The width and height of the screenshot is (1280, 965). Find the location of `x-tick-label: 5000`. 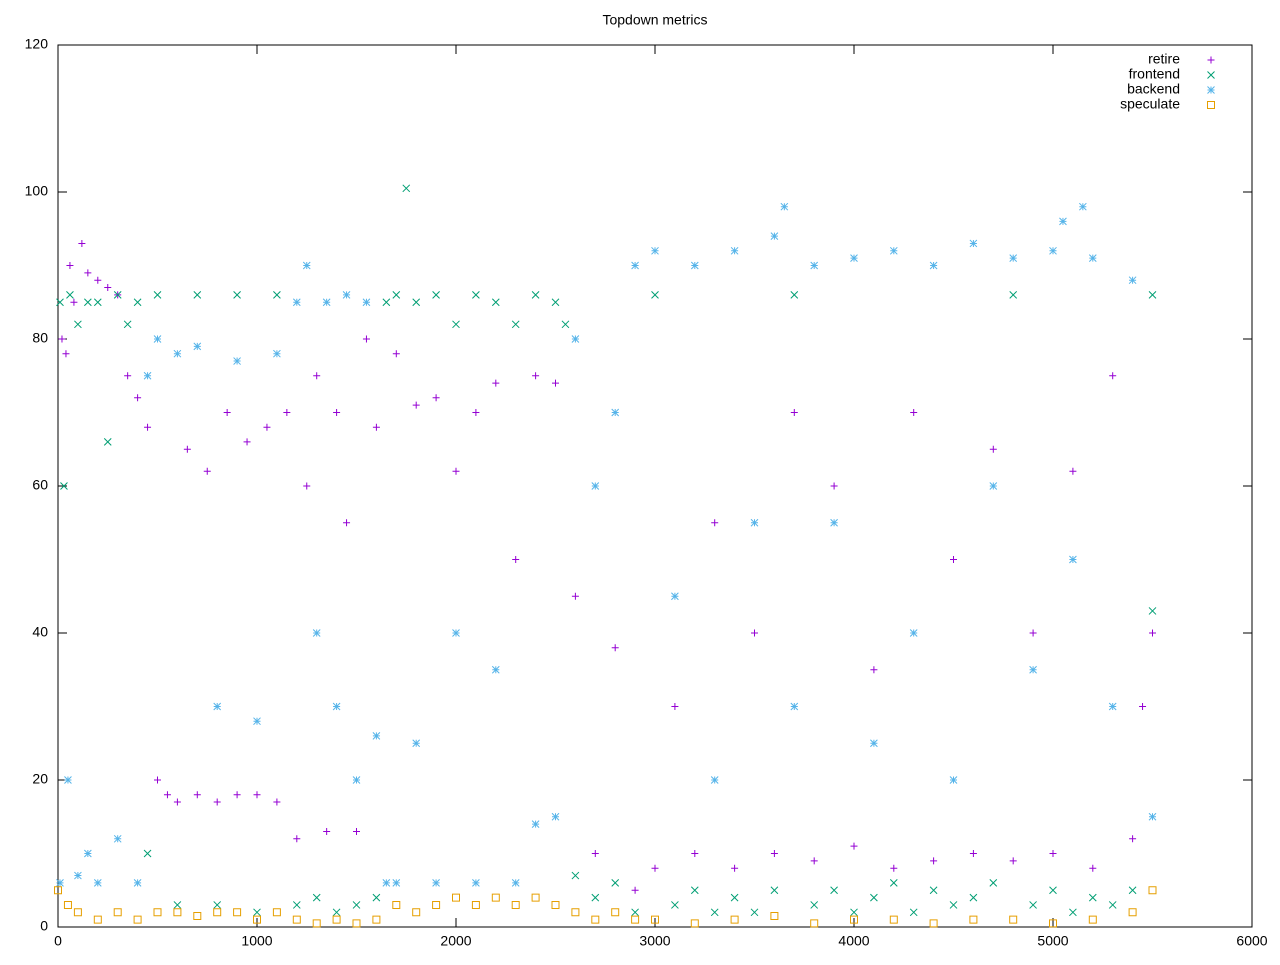

x-tick-label: 5000 is located at coordinates (1052, 941).